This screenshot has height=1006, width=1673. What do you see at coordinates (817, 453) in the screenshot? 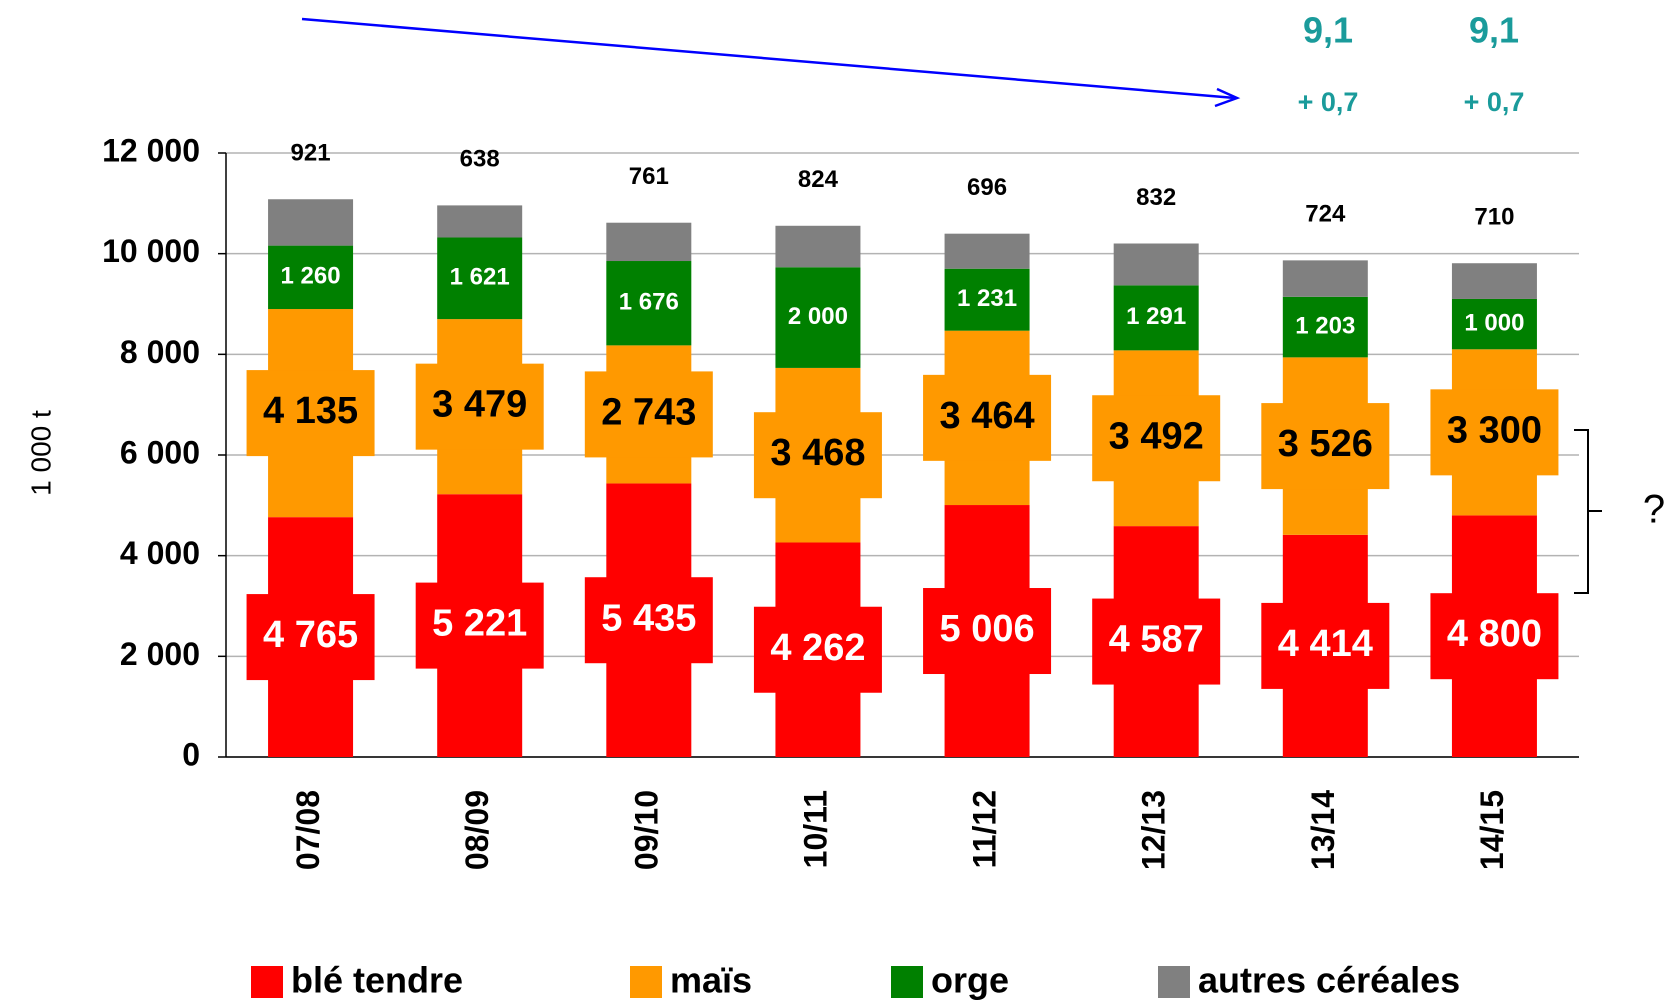
I see `data-label: 3 468` at bounding box center [817, 453].